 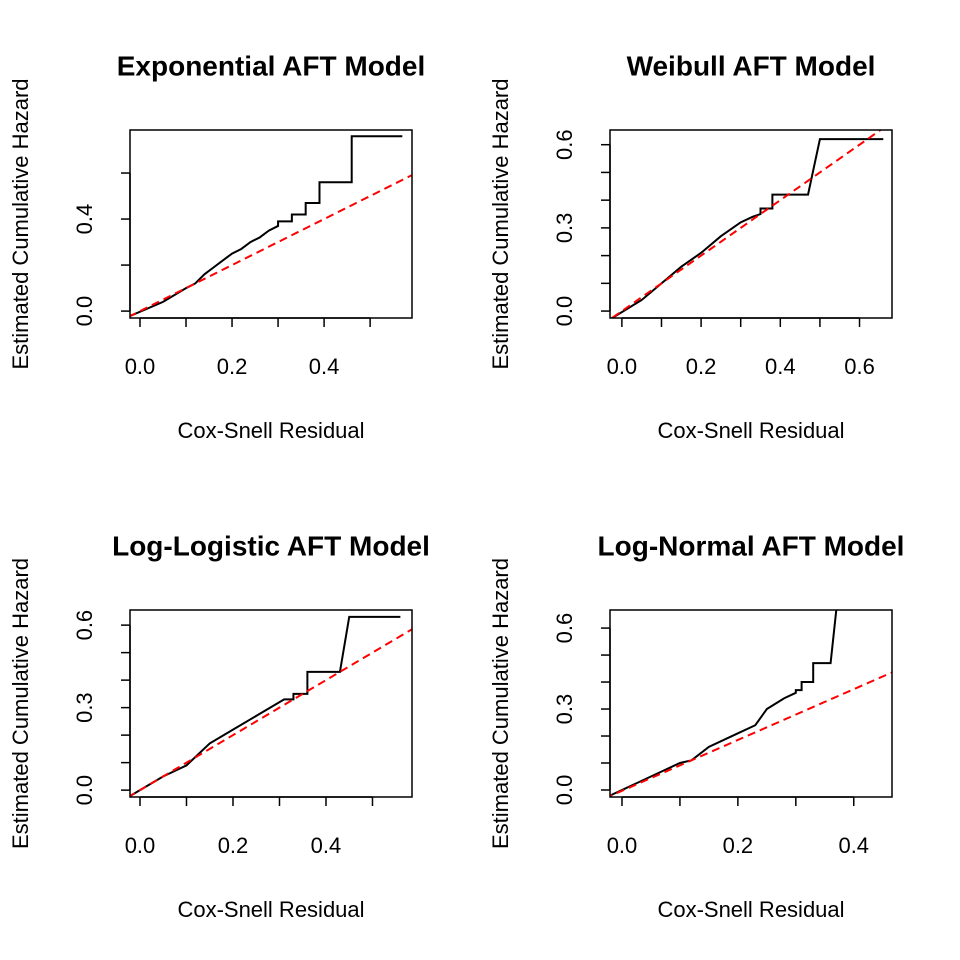 I want to click on chart-title: Log-Logistic AFT Model, so click(x=271, y=545).